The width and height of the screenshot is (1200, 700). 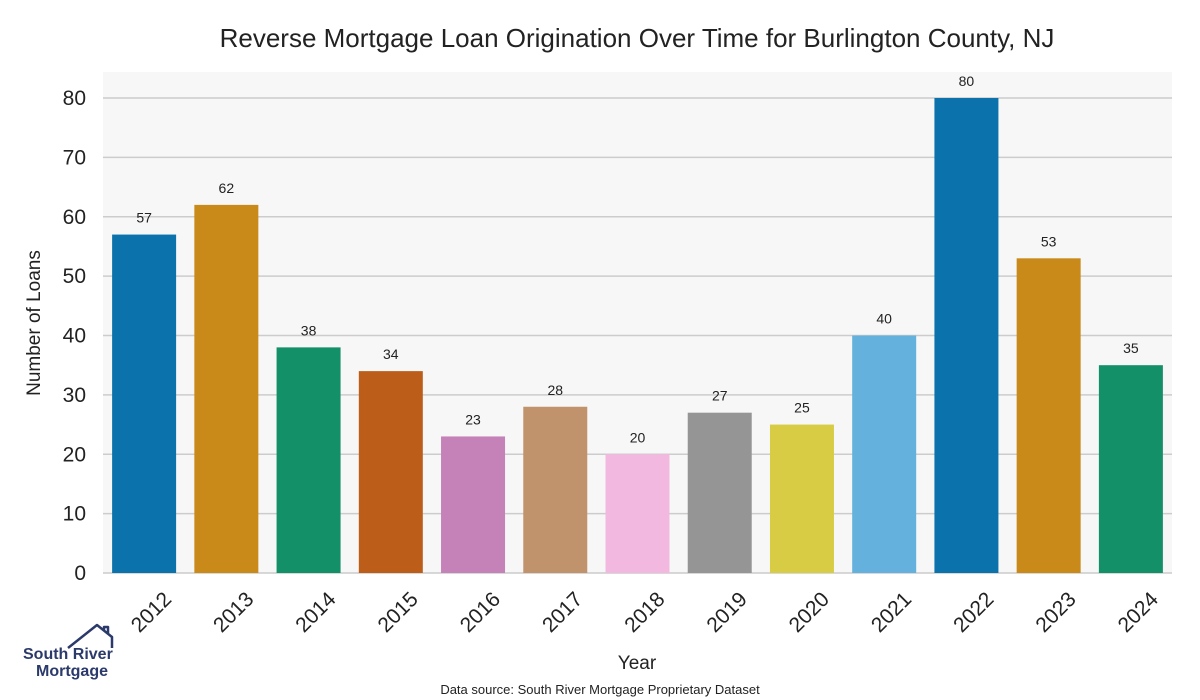 What do you see at coordinates (390, 472) in the screenshot?
I see `bar-2015` at bounding box center [390, 472].